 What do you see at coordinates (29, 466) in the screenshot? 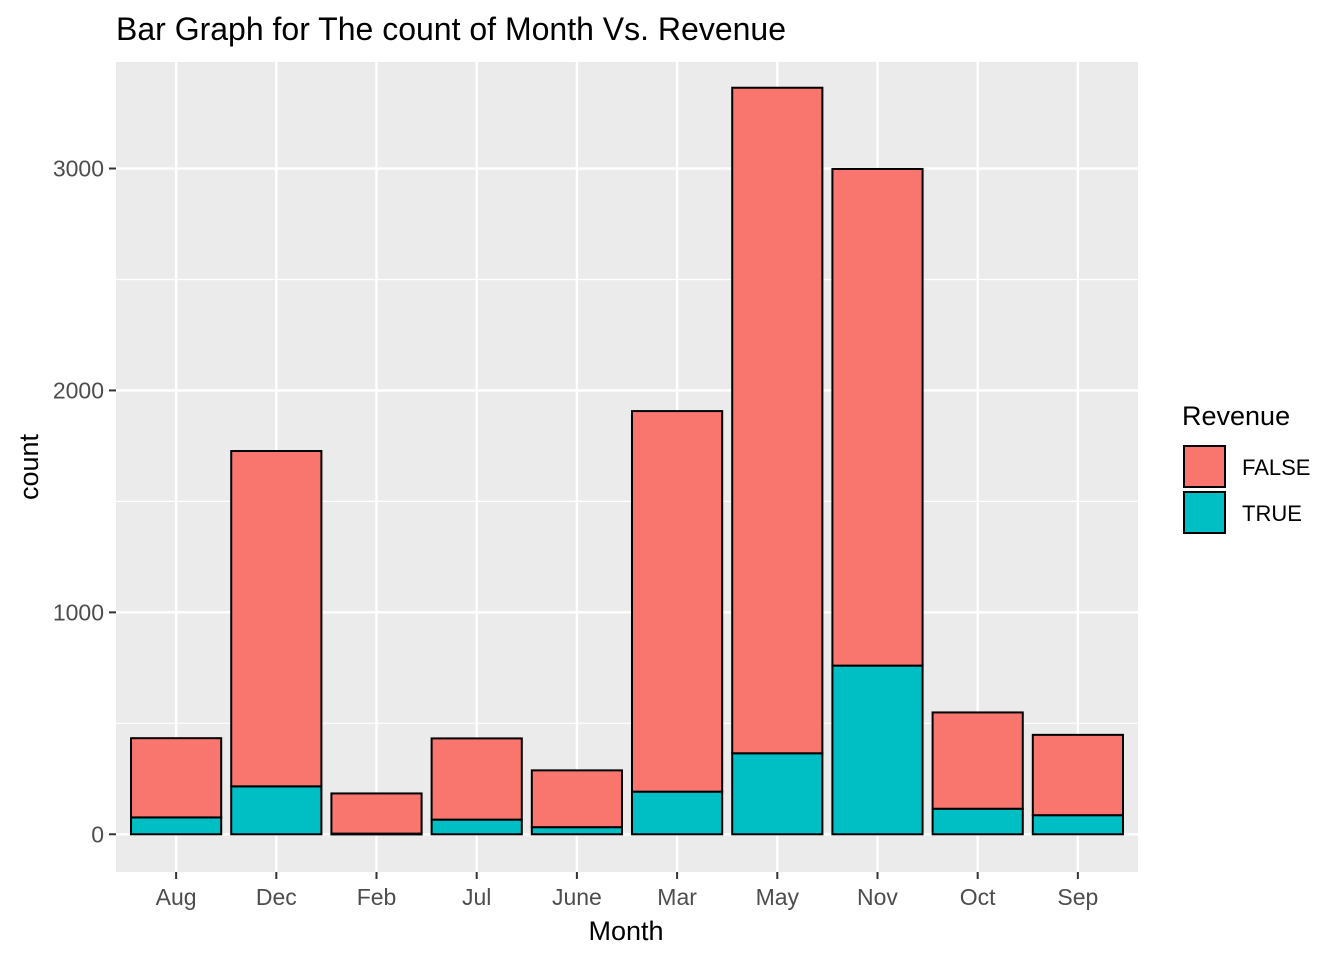
I see `y-axis-title: count` at bounding box center [29, 466].